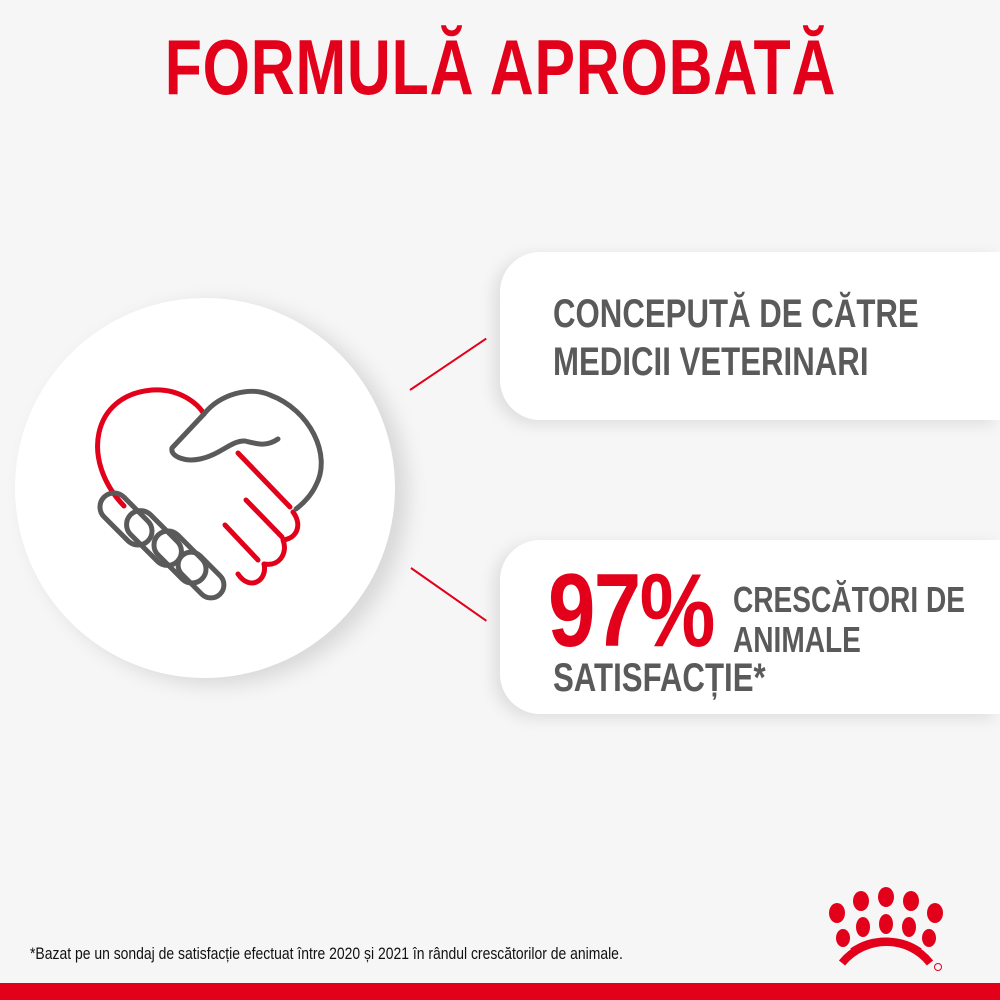 The height and width of the screenshot is (1000, 1000). I want to click on satisfaction-percent: 97%, so click(631, 611).